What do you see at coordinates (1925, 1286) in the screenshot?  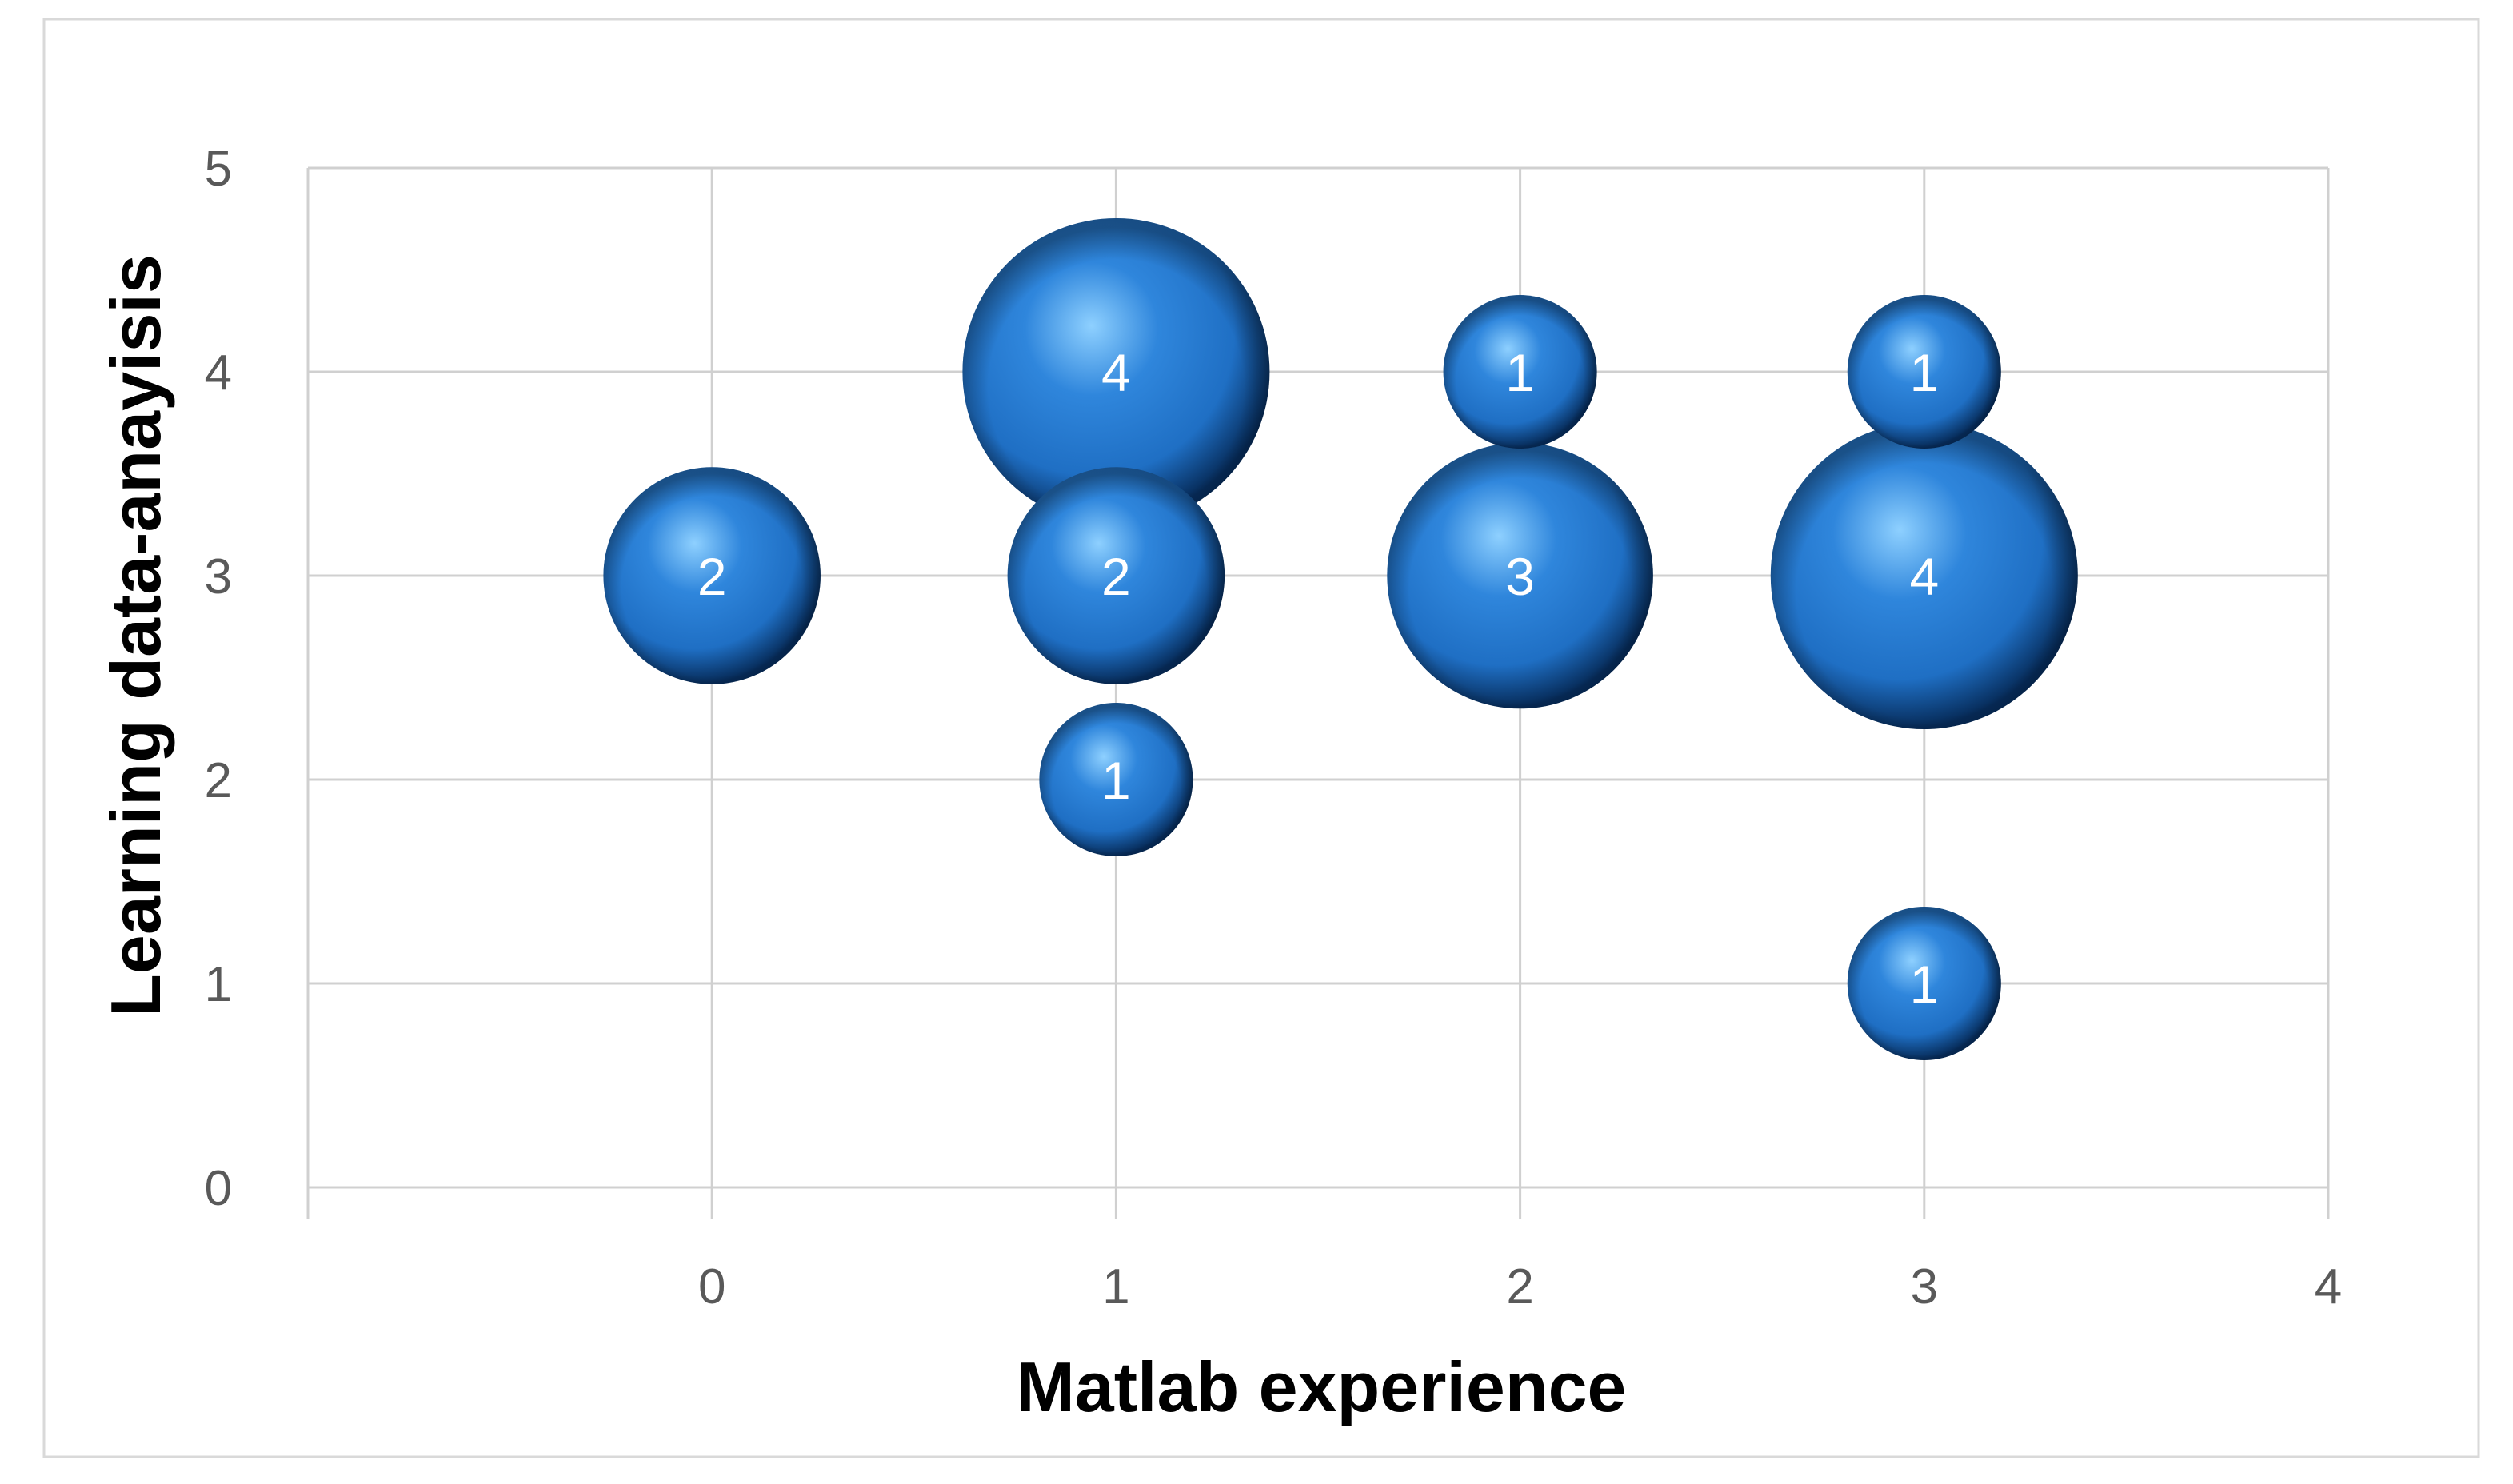 I see `x-tick-label: 3` at bounding box center [1925, 1286].